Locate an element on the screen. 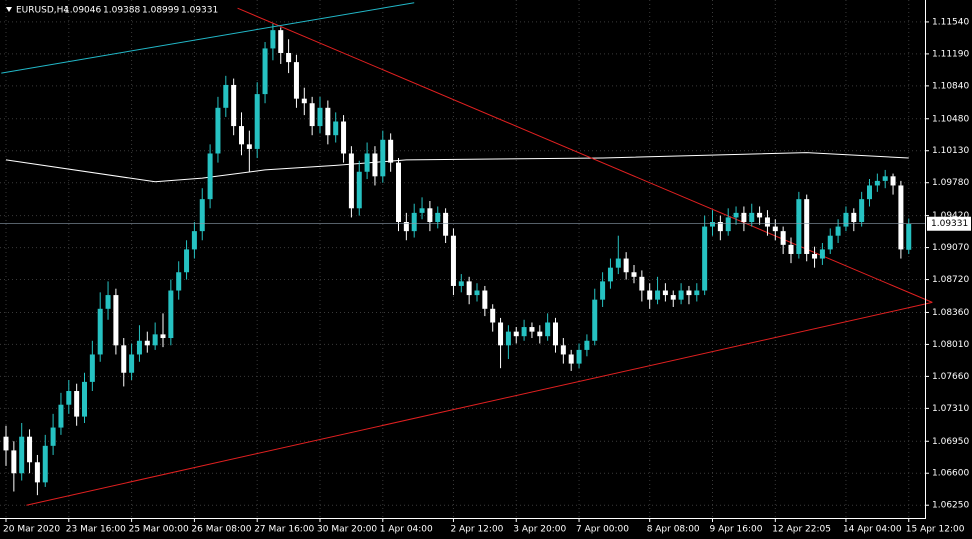 This screenshot has height=539, width=972. y-tick-label: 1.06600 is located at coordinates (950, 474).